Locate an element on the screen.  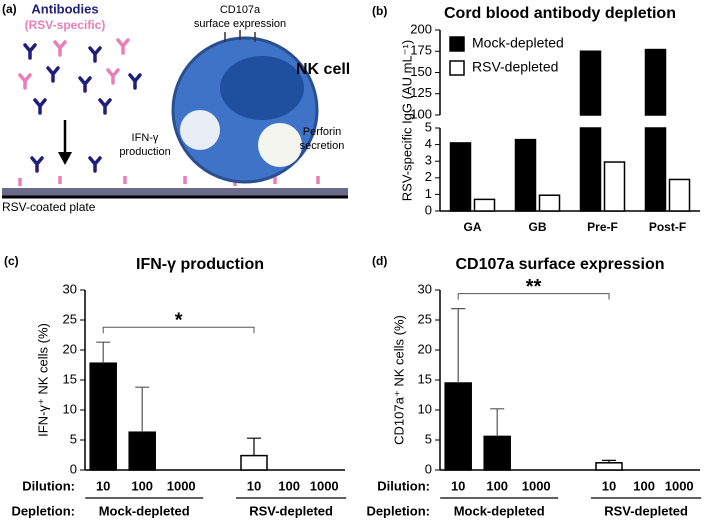
rsv-specific-label: (RSV-specific) is located at coordinates (65, 25).